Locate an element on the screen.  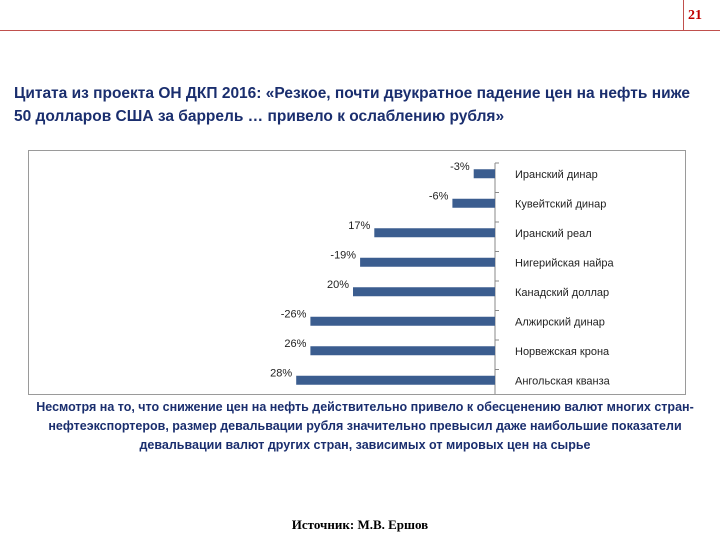
category-label: Нигерийская найра is located at coordinates (565, 263).